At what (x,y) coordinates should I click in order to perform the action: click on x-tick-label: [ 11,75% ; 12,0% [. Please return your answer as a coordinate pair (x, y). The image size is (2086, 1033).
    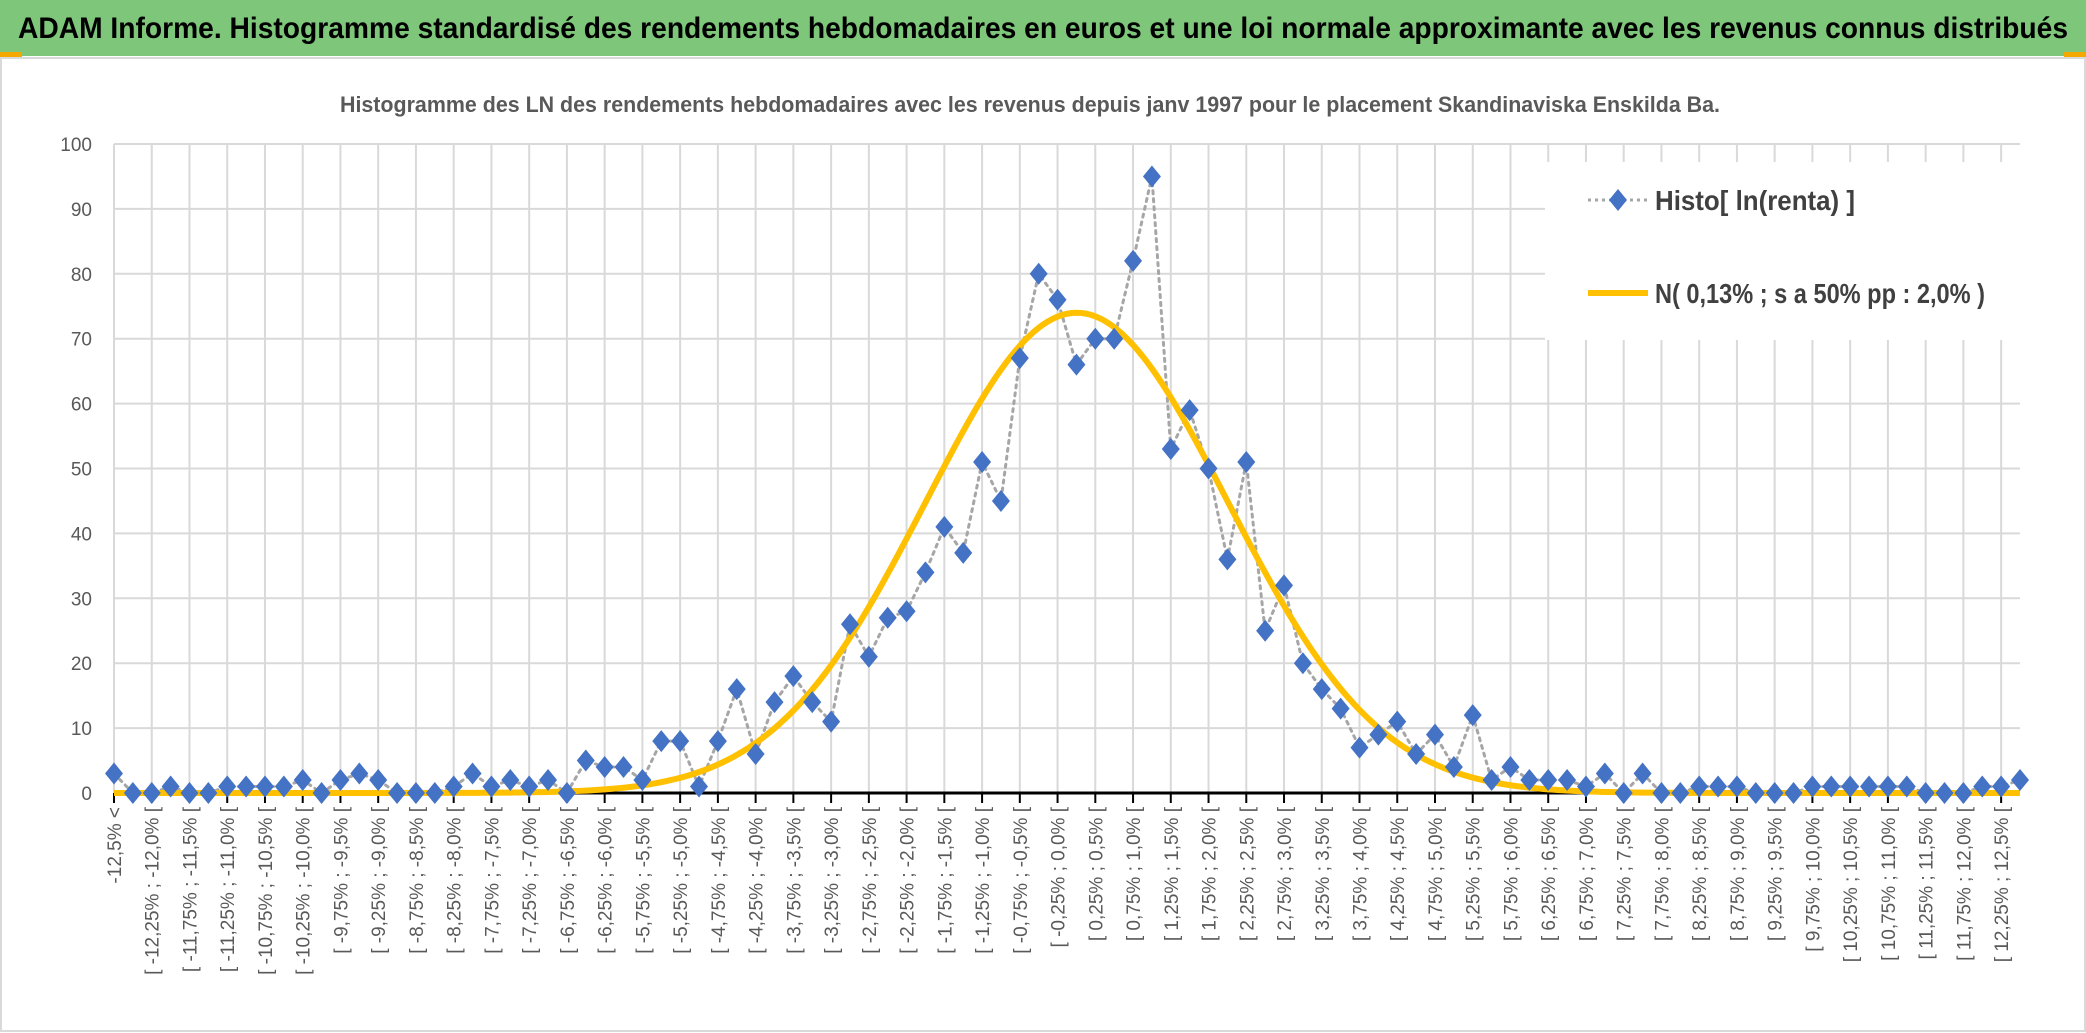
    Looking at the image, I should click on (1964, 883).